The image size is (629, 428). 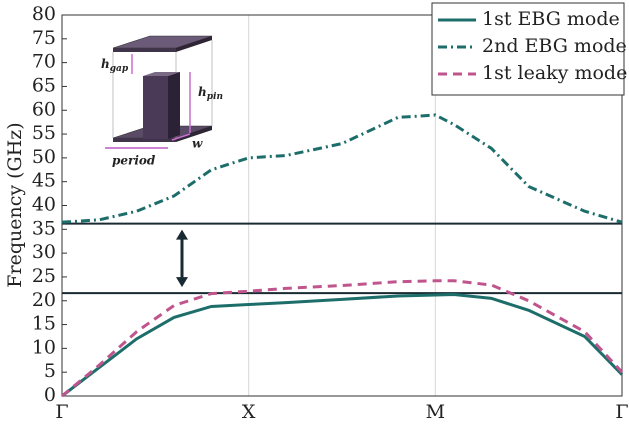 I want to click on y-tick-label: 80, so click(x=44, y=14).